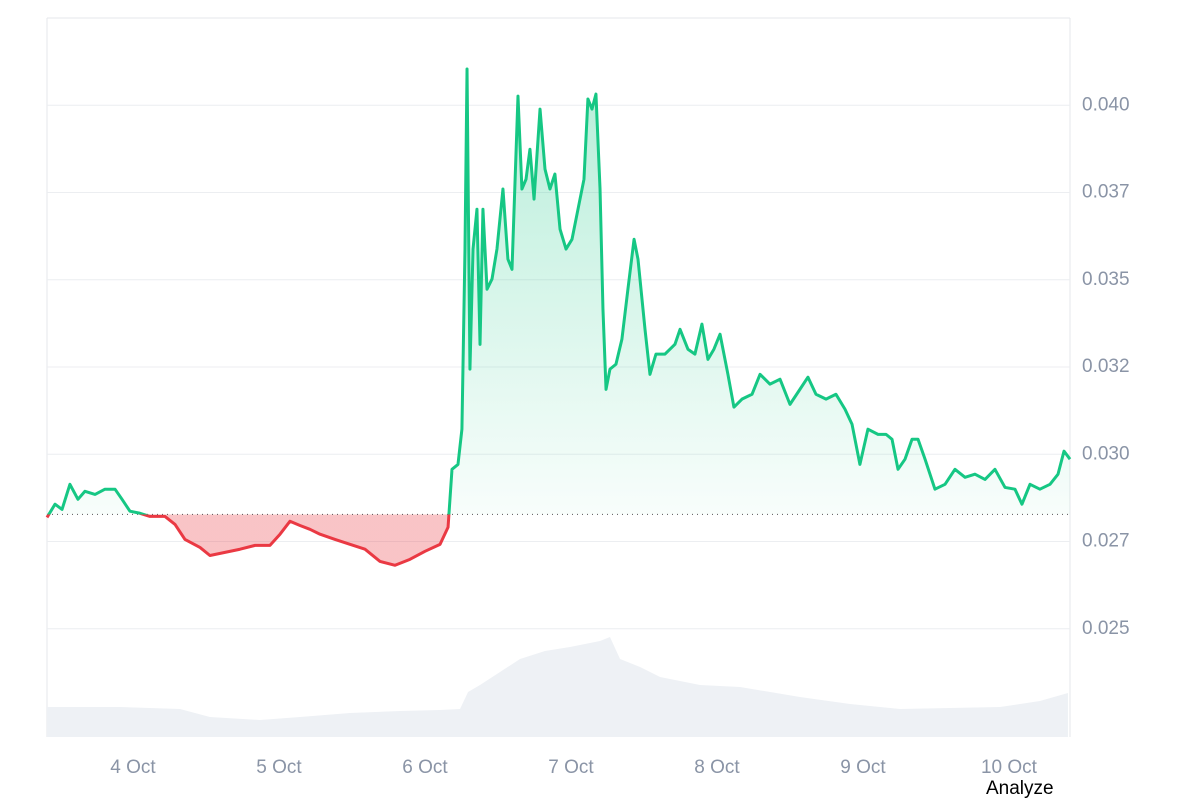 The image size is (1200, 800). I want to click on y-tick-label: 0.037, so click(1106, 192).